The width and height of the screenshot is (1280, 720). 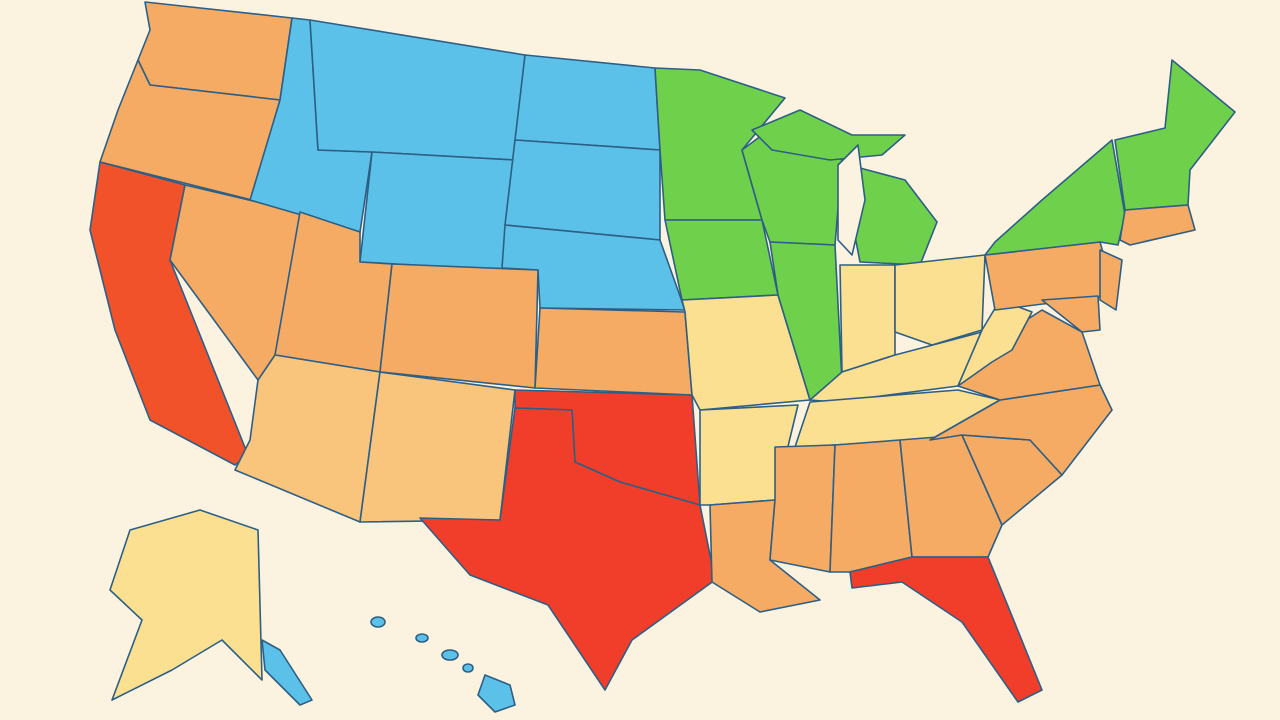 What do you see at coordinates (1071, 314) in the screenshot?
I see `maryland` at bounding box center [1071, 314].